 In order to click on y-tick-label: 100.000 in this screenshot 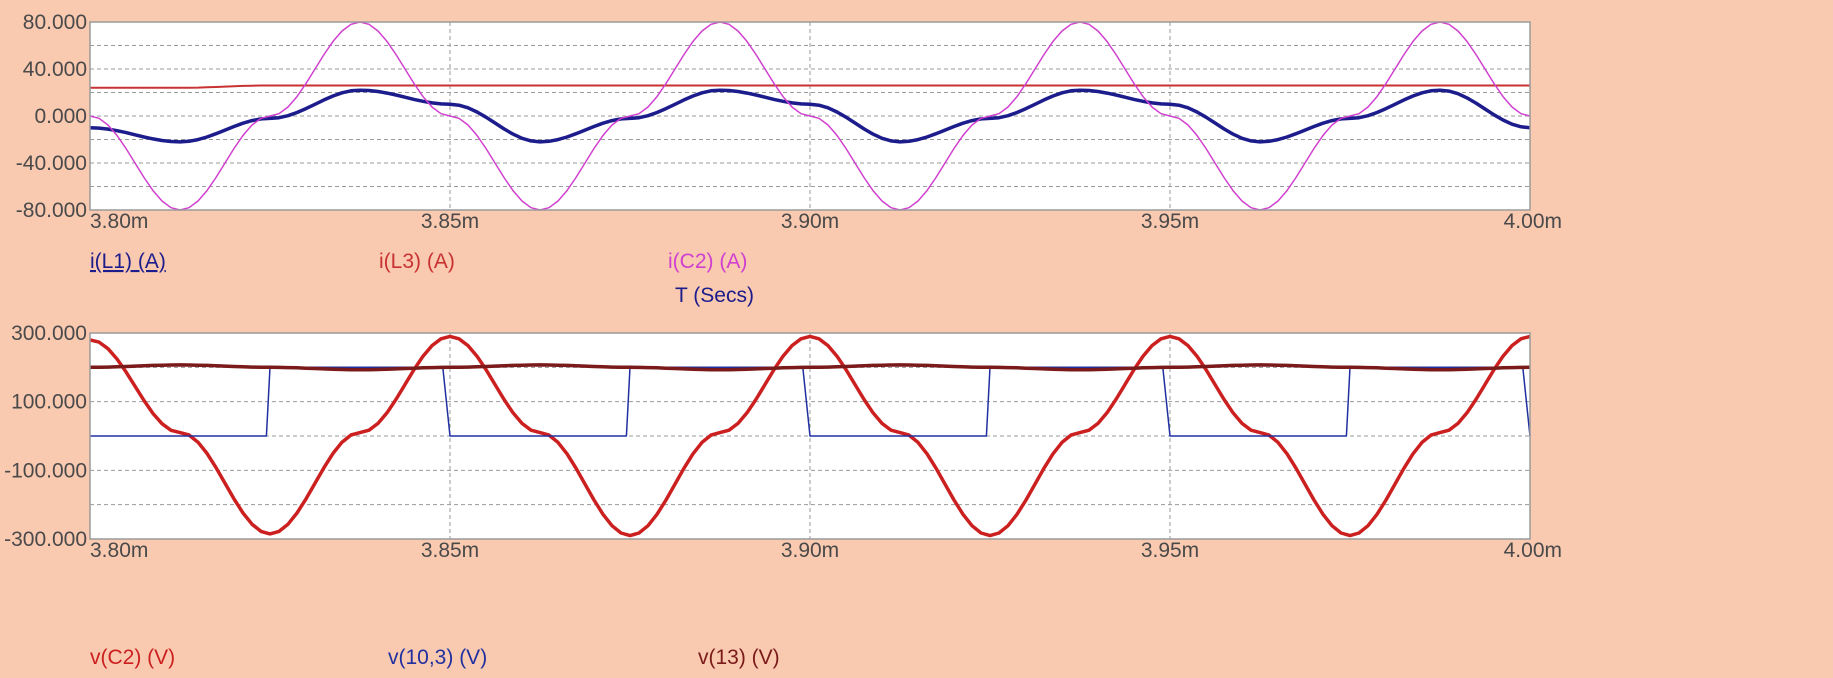, I will do `click(49, 402)`.